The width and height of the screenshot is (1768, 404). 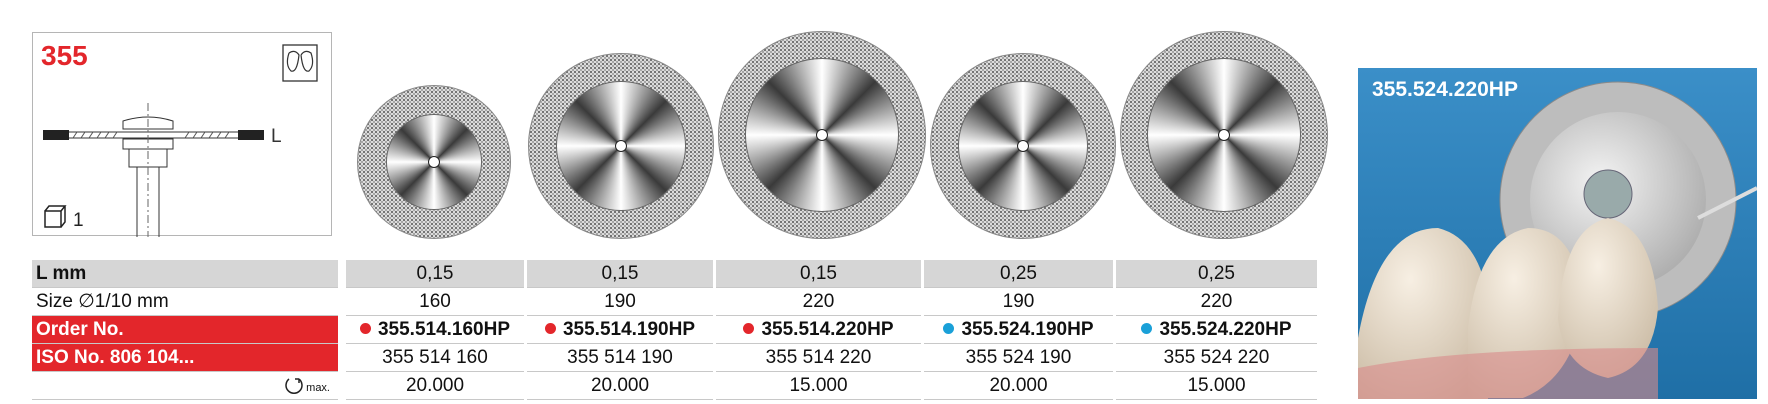 I want to click on table-cell: 355 524 220, so click(x=1216, y=358).